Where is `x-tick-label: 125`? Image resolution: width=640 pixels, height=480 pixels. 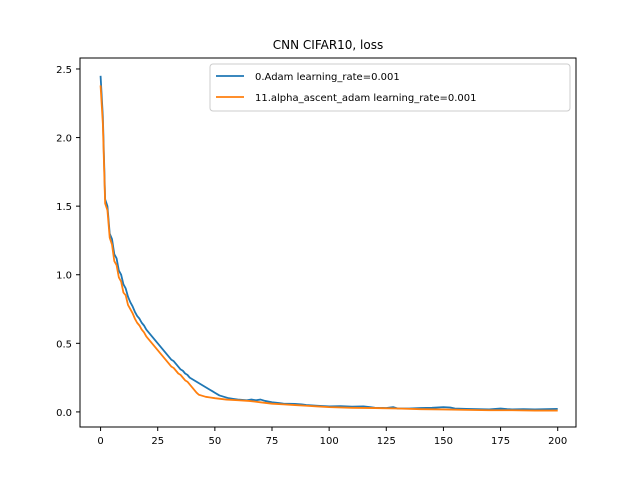 x-tick-label: 125 is located at coordinates (386, 441).